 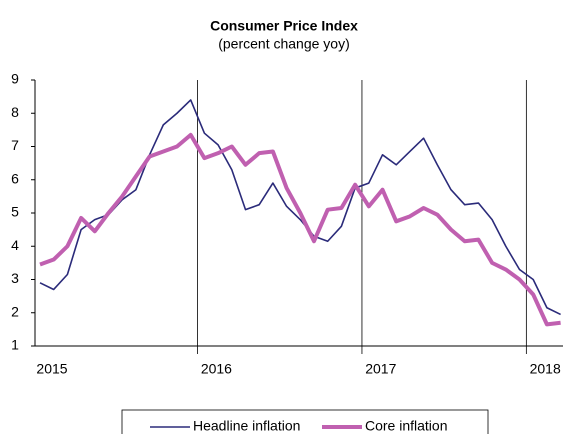 What do you see at coordinates (15, 178) in the screenshot?
I see `y-tick-label: 6` at bounding box center [15, 178].